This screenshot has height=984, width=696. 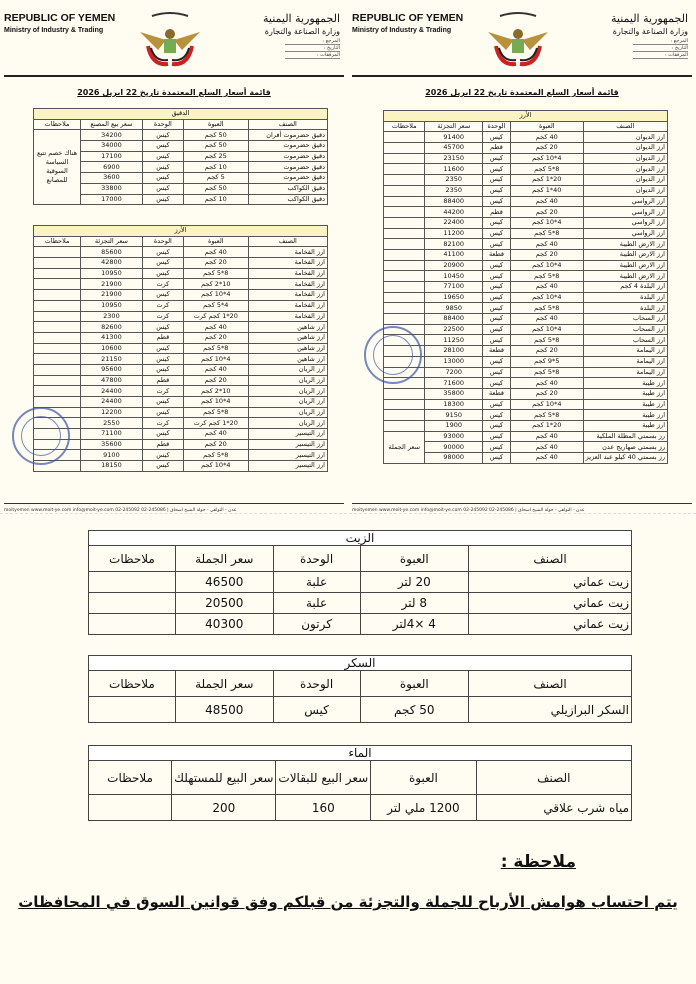 I want to click on price: 82600, so click(x=111, y=327).